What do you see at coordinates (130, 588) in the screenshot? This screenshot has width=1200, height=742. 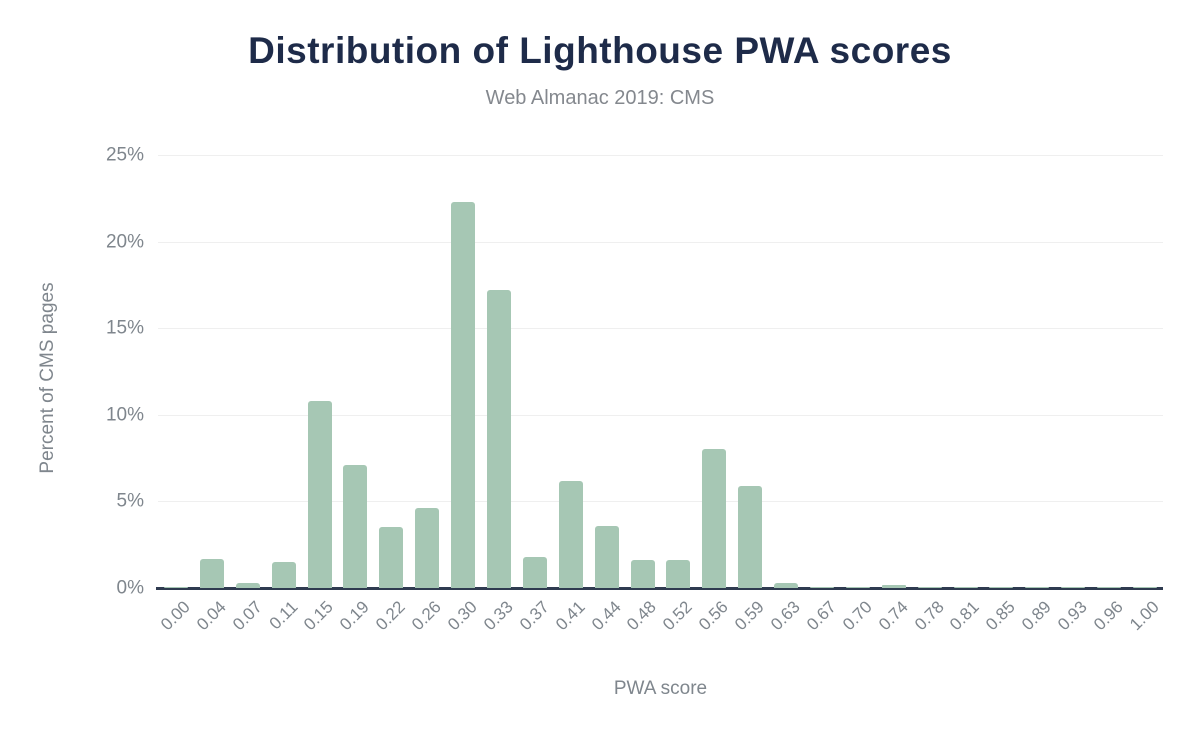 I see `y-tick-label: 0%` at bounding box center [130, 588].